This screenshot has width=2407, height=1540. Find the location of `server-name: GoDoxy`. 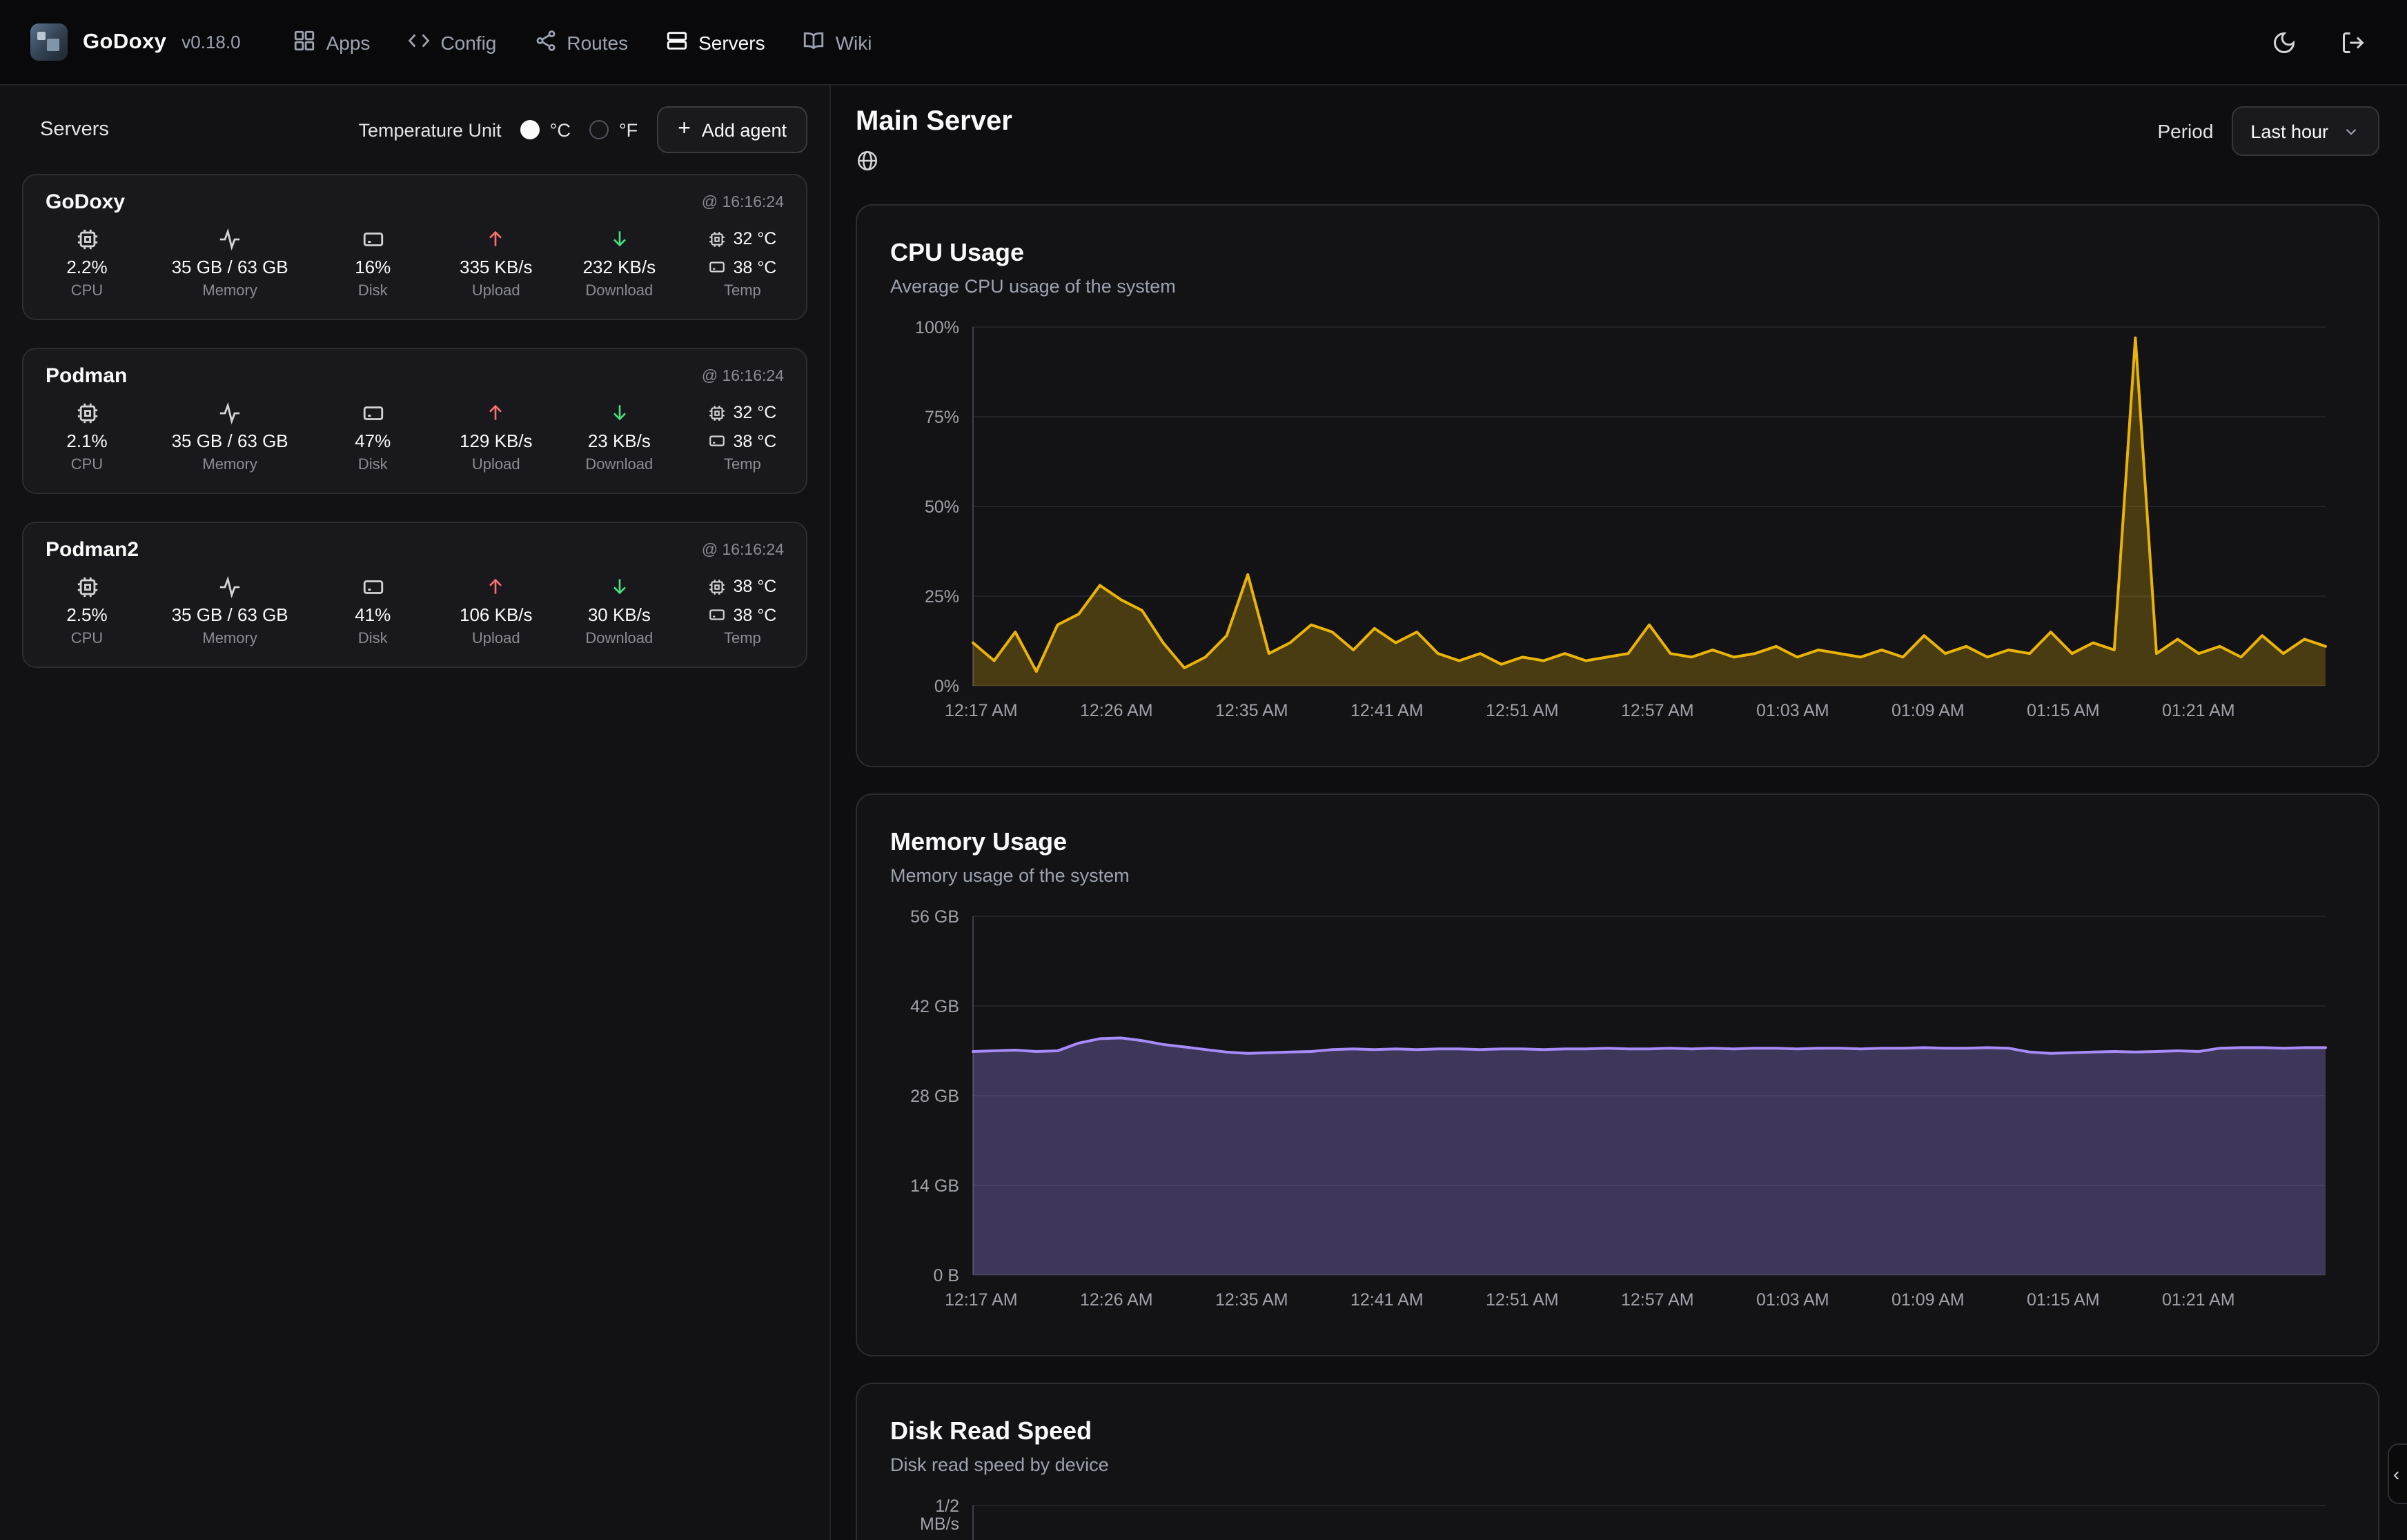

server-name: GoDoxy is located at coordinates (86, 202).